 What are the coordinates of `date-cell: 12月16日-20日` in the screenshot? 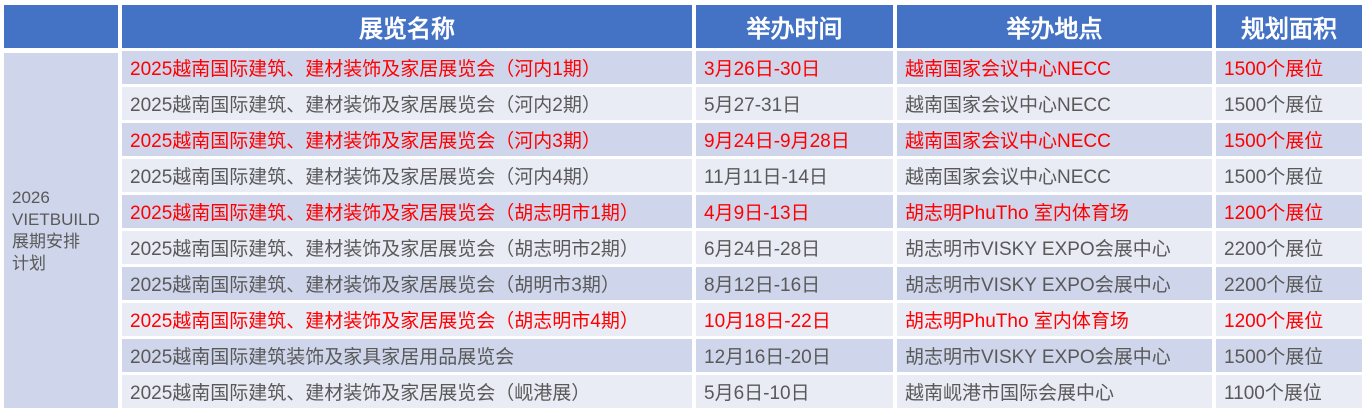 It's located at (794, 355).